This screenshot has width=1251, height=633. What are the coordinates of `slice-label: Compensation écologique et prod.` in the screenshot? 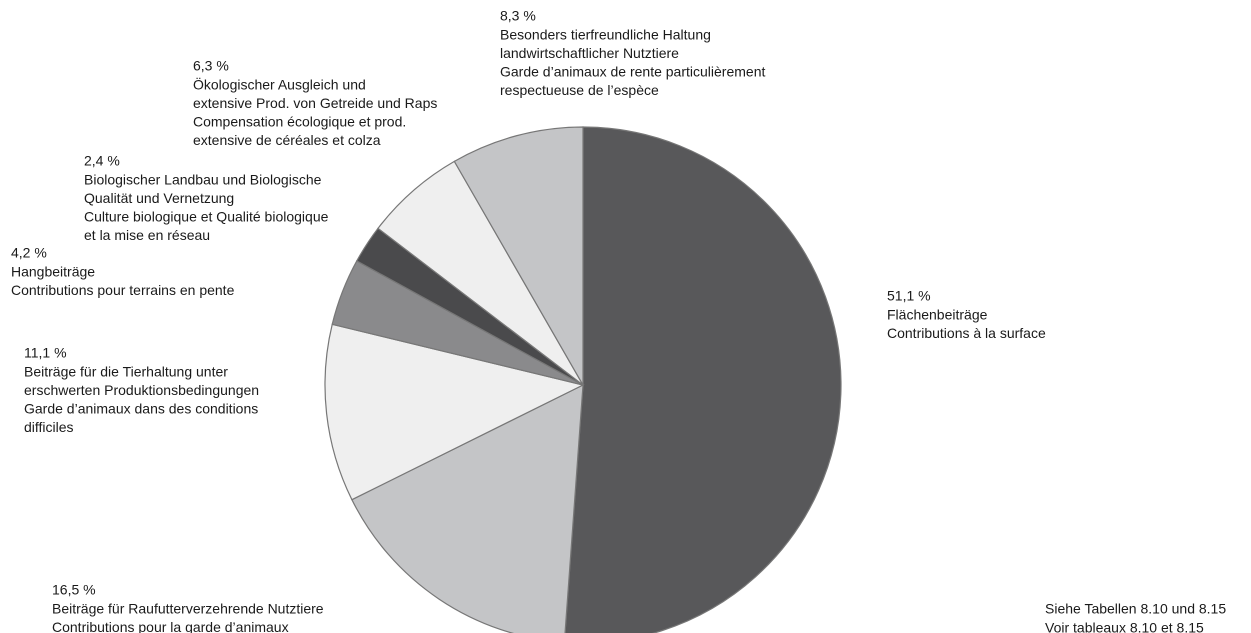 It's located at (299, 122).